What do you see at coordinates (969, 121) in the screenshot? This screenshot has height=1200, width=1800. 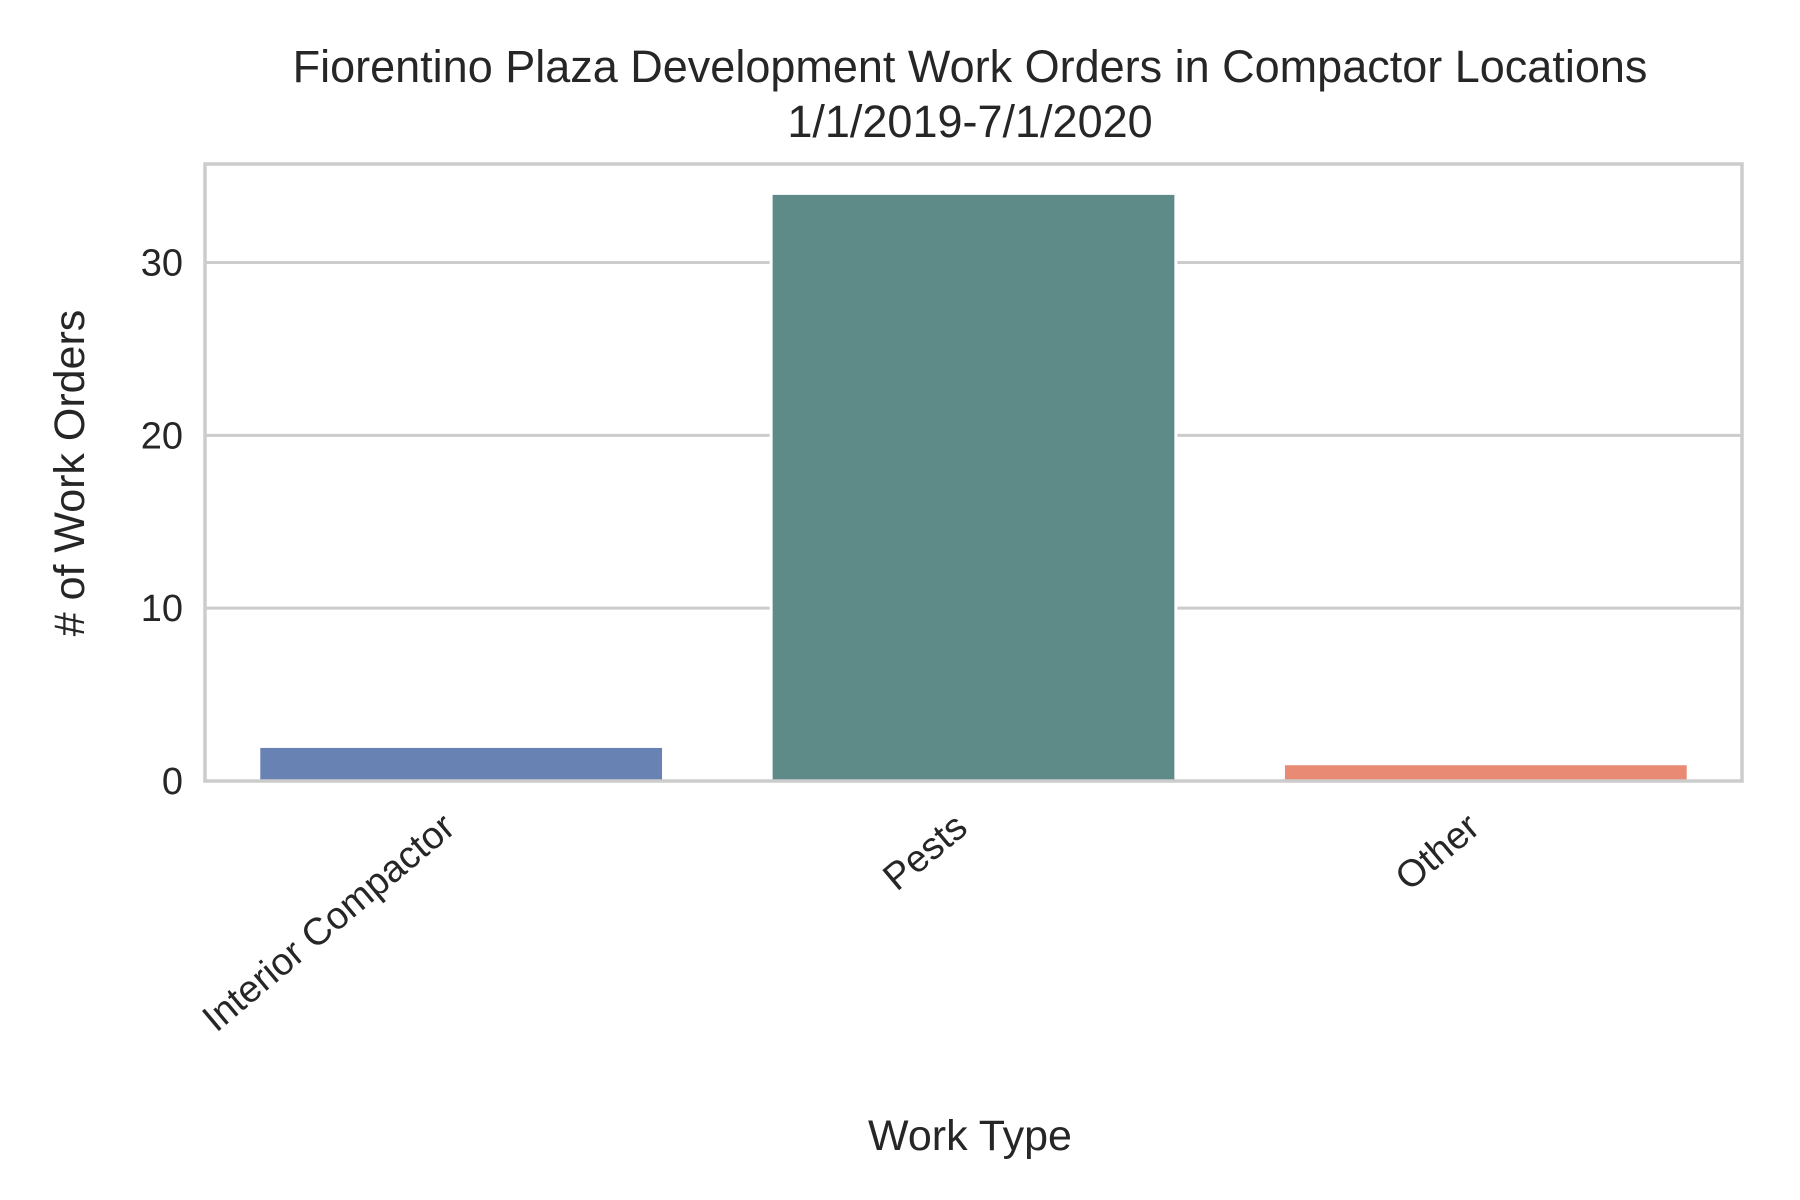 I see `chart-subtitle: 1/1/2019-7/1/2020` at bounding box center [969, 121].